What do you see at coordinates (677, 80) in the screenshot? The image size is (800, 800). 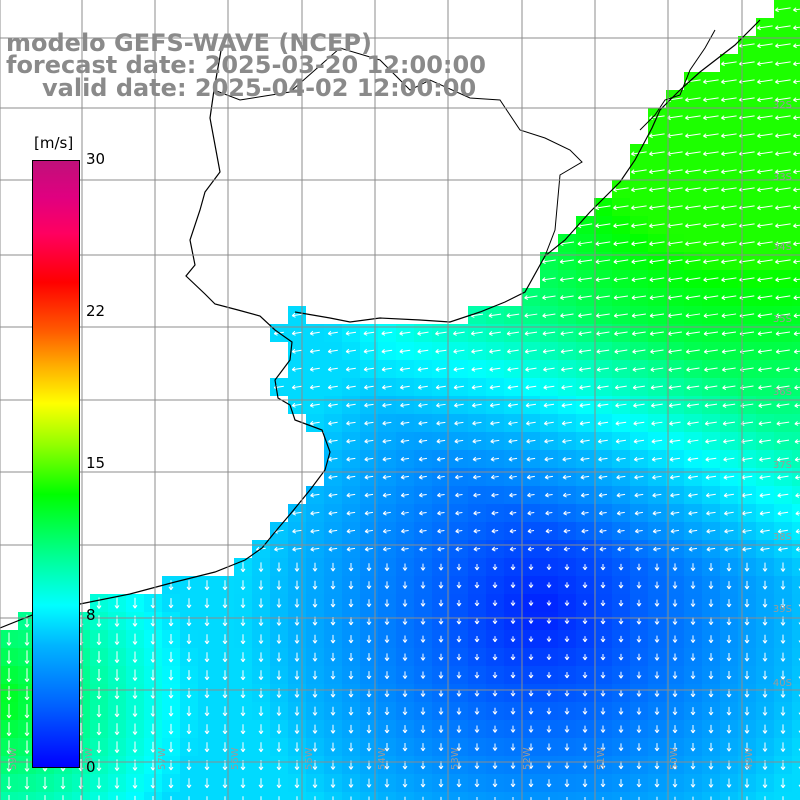 I see `lagoon-outline` at bounding box center [677, 80].